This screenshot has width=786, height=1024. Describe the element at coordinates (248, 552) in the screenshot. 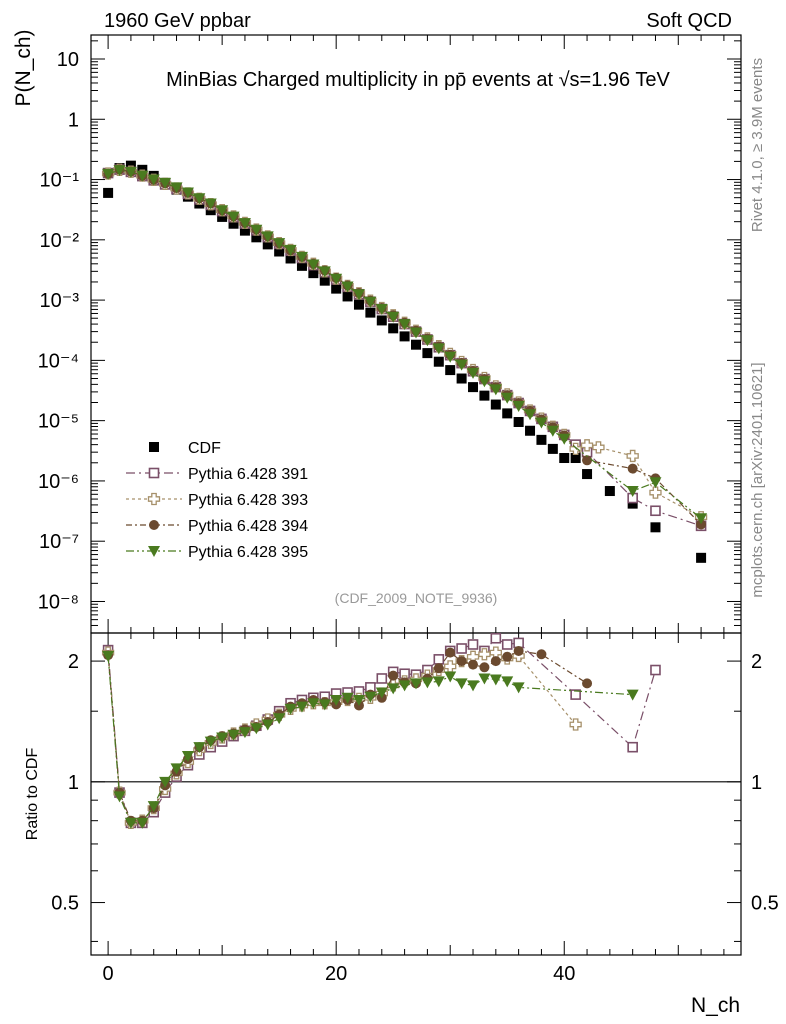

I see `legend-label: Pythia 6.428 395` at that location.